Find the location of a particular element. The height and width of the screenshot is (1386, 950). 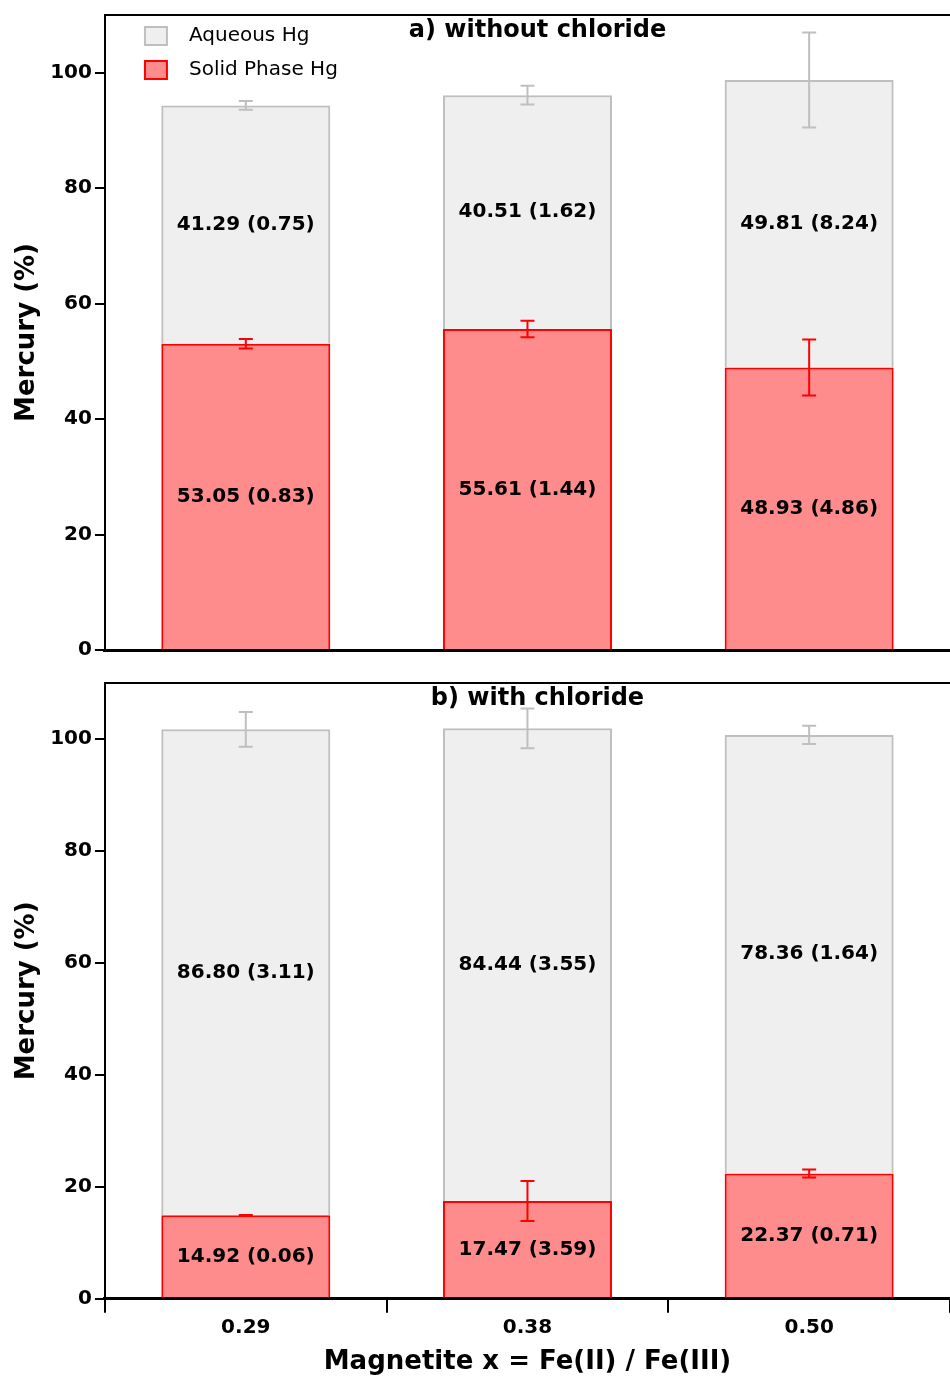

legend-label: Aqueous Hg is located at coordinates (249, 34).